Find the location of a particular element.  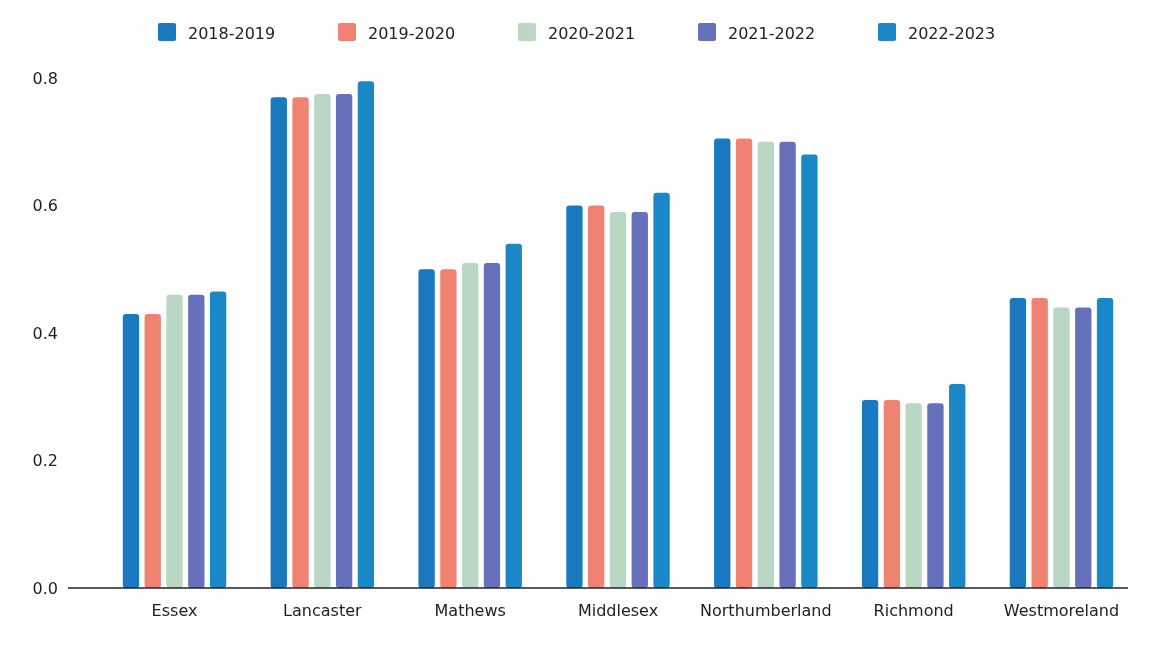

y-tick-label: 0.2 is located at coordinates (45, 461).